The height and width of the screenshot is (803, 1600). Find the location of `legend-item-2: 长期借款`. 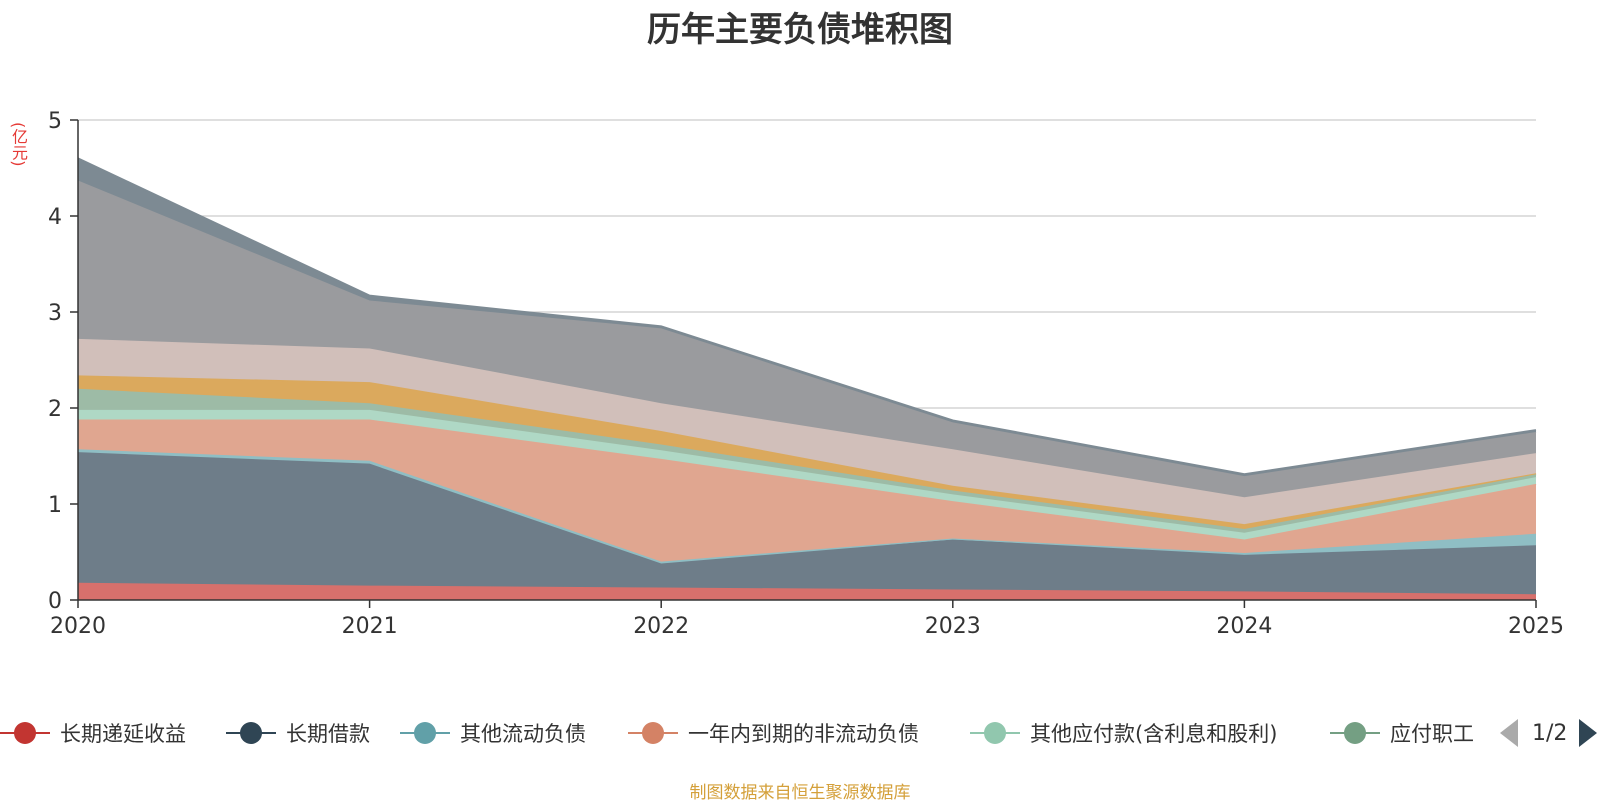

legend-item-2: 长期借款 is located at coordinates (298, 733).